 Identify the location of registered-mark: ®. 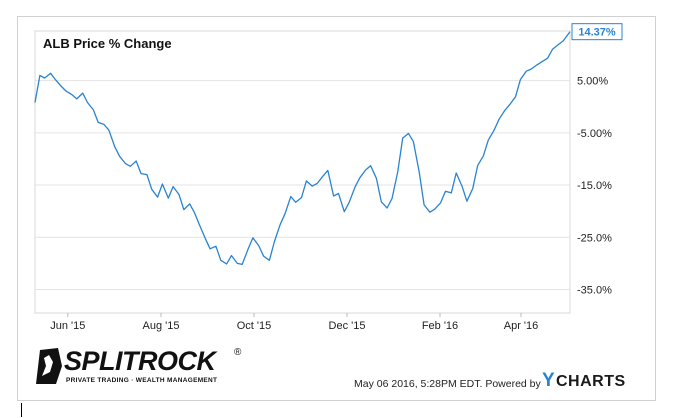
(238, 352).